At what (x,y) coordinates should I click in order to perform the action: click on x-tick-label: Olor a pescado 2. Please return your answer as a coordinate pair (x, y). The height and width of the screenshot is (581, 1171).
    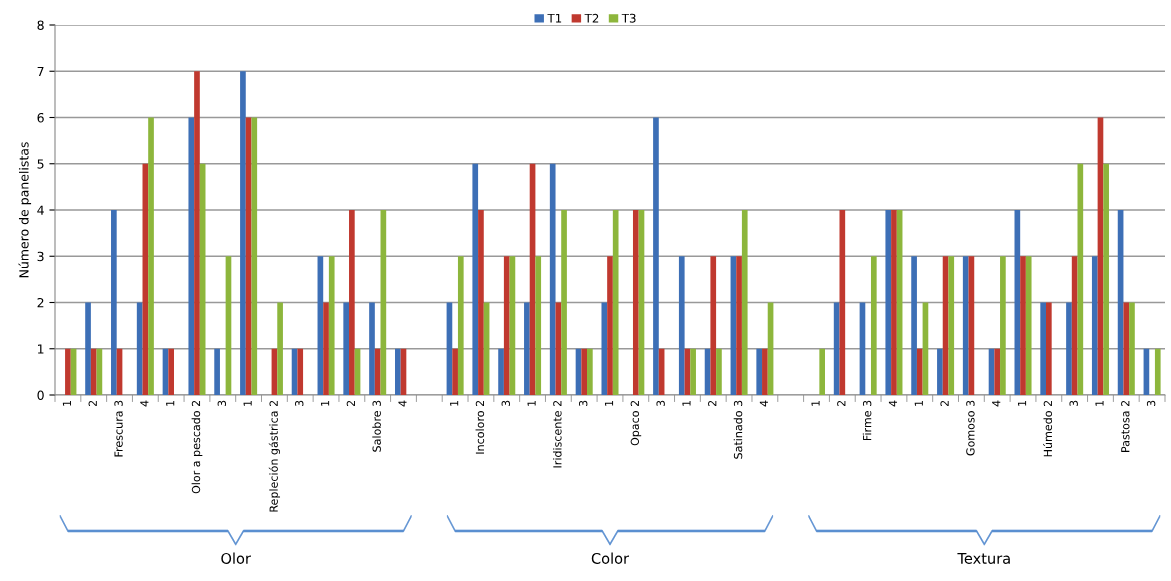
    Looking at the image, I should click on (197, 447).